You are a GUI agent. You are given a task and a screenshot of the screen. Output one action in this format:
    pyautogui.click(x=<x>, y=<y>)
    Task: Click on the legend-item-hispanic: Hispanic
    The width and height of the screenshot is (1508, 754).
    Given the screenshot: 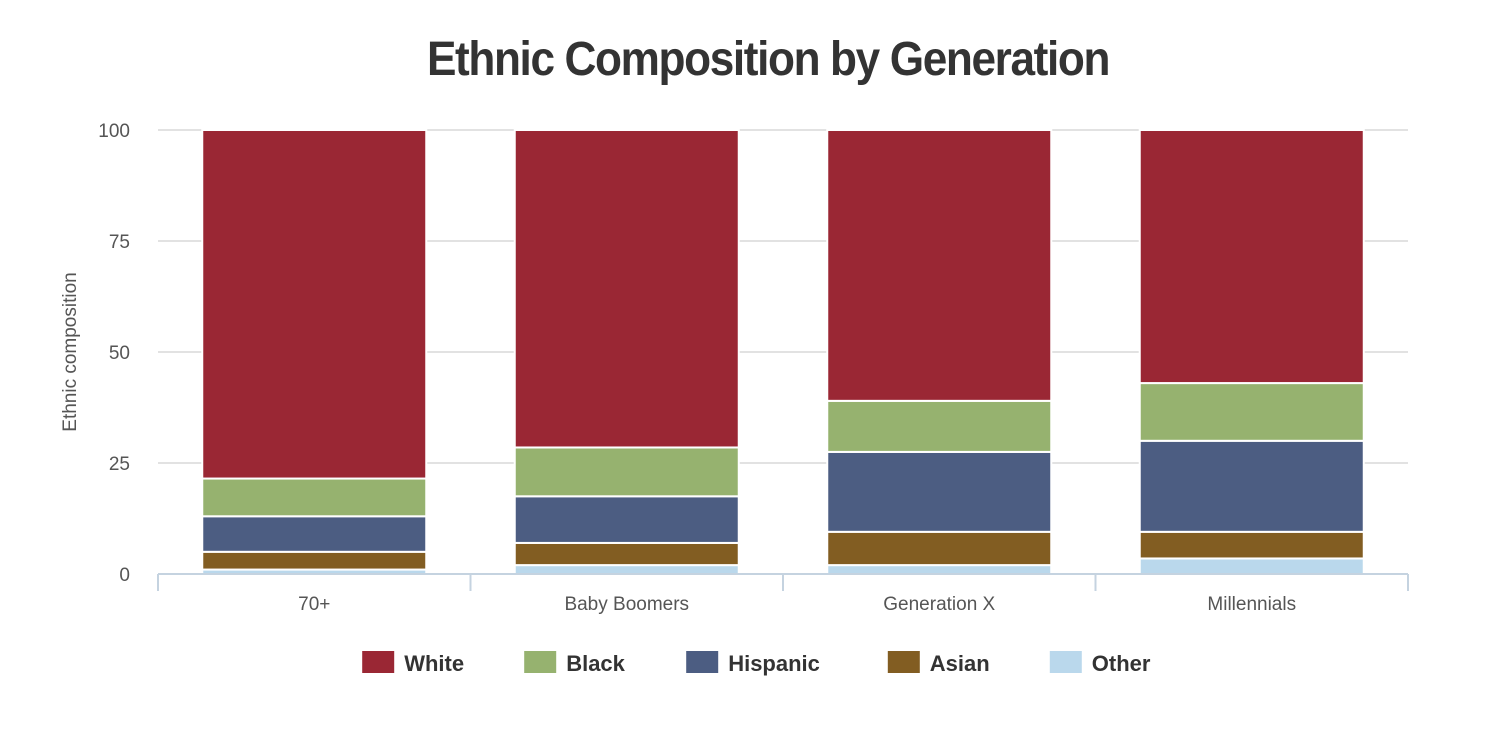 What is the action you would take?
    pyautogui.click(x=753, y=663)
    